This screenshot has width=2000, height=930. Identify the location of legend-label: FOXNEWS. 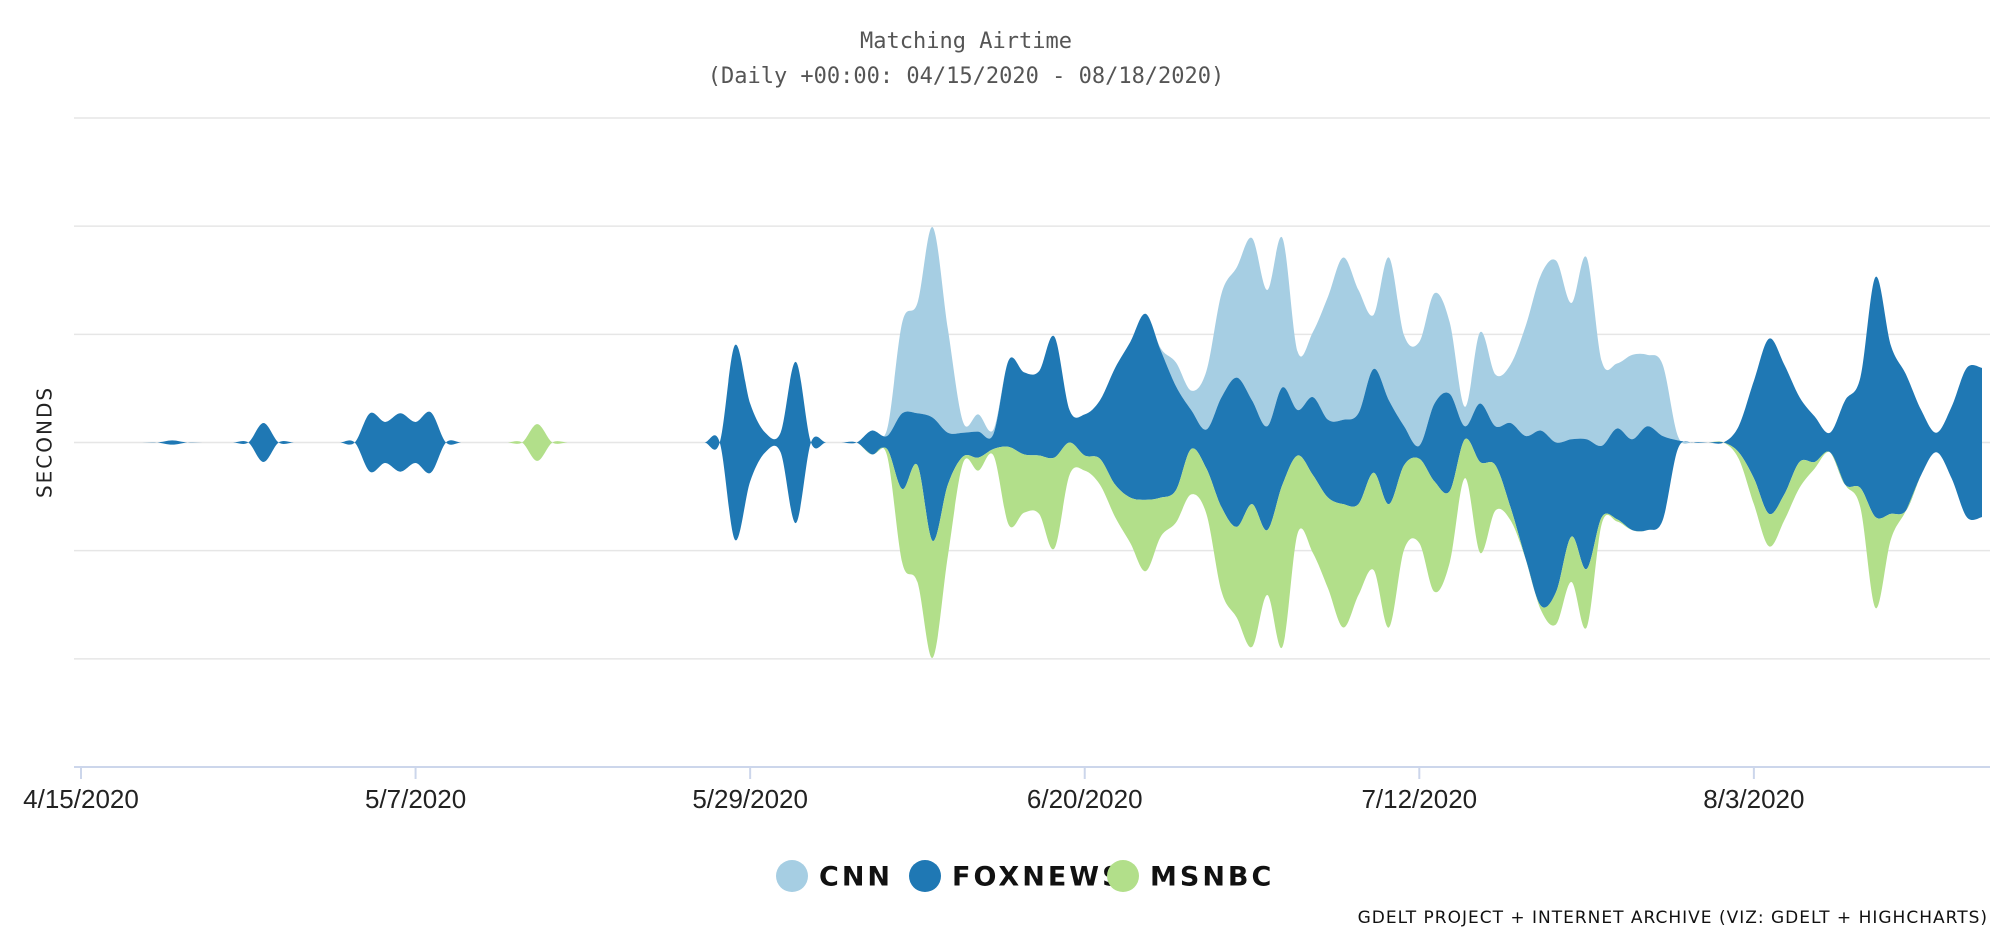
(1038, 877).